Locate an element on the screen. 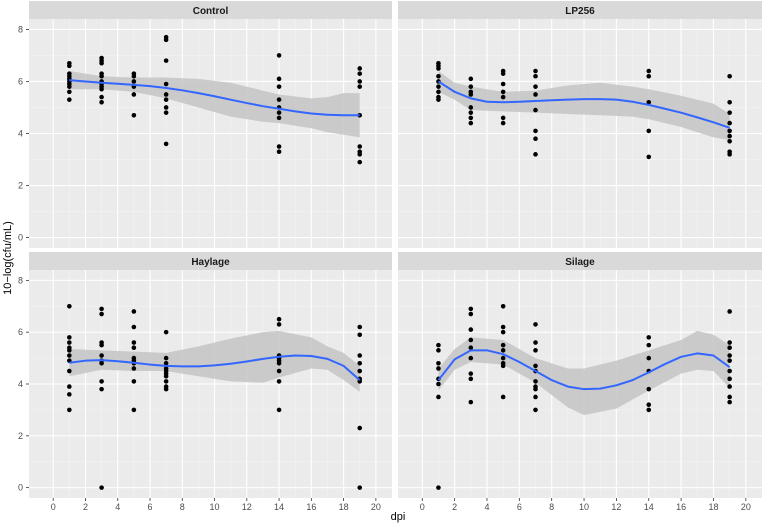  y-tick-label: 0 is located at coordinates (20, 488).